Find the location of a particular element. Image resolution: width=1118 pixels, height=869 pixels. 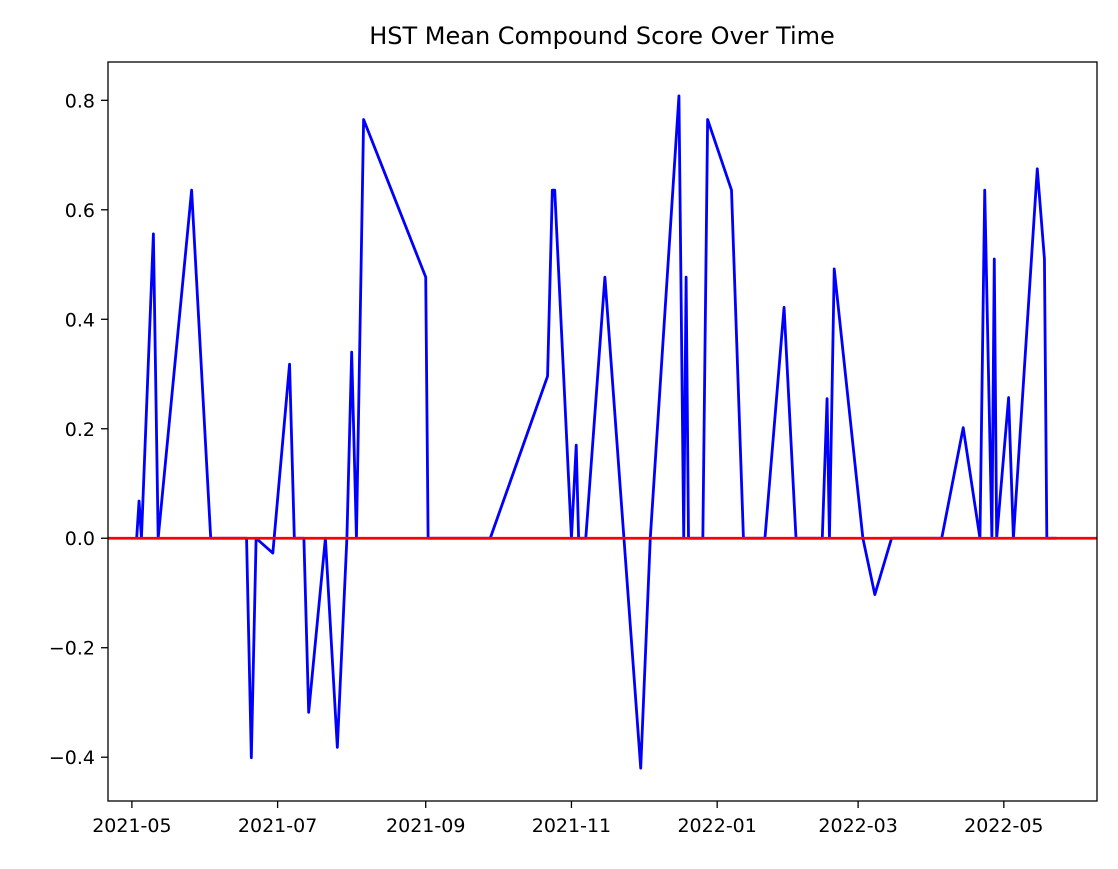

x-tick-label: 2022-05 is located at coordinates (1003, 826).